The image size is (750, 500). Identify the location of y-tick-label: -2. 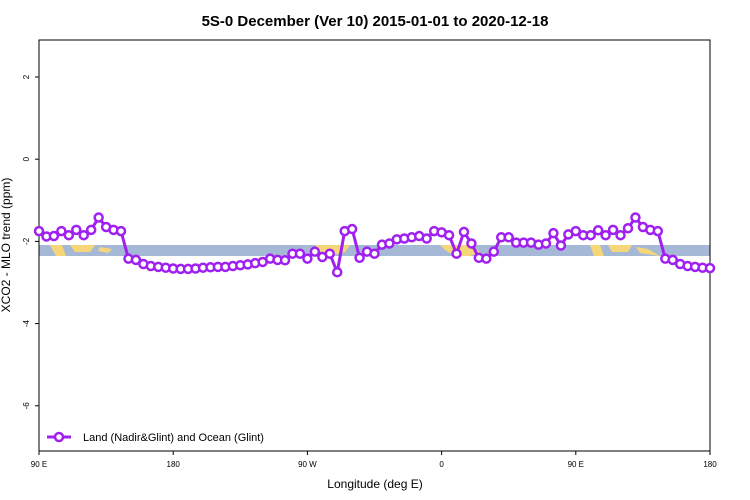
(26, 241).